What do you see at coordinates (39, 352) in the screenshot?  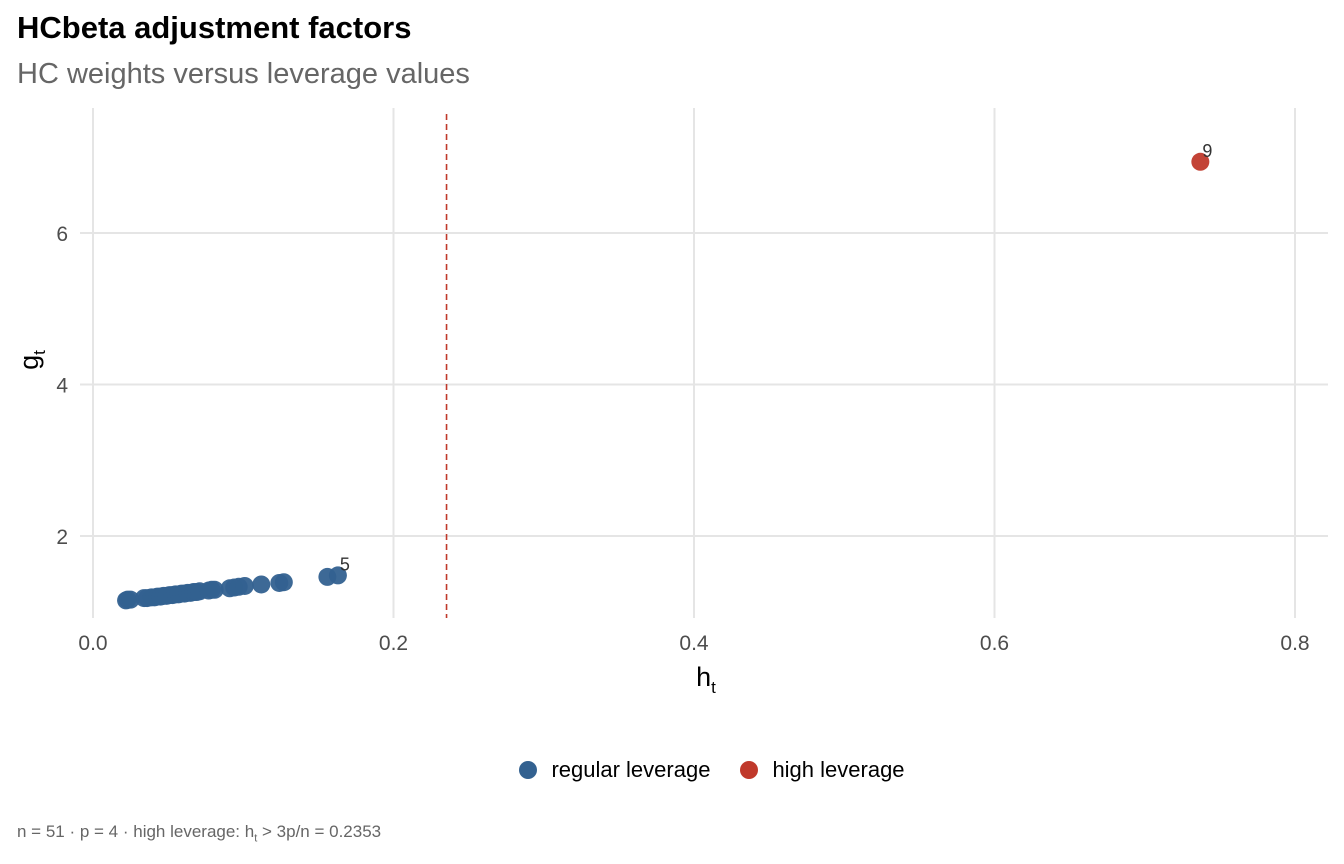 I see `y-axis-label-subscript: t` at bounding box center [39, 352].